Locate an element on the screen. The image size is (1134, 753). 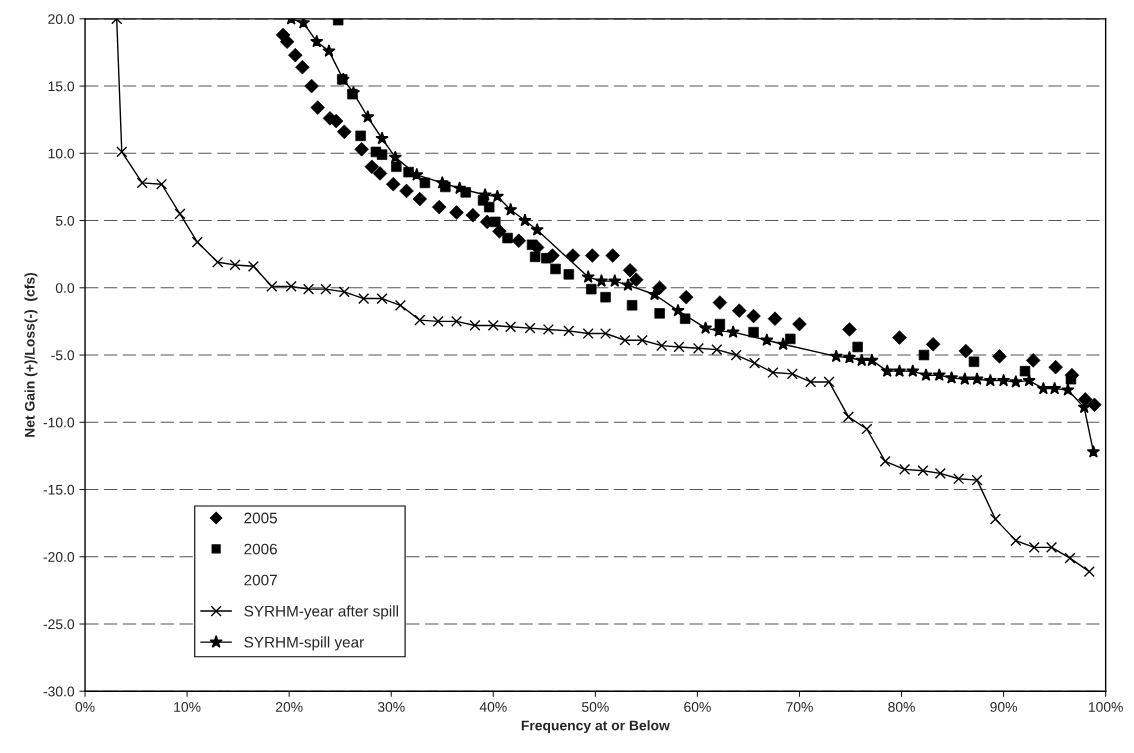
x-tick-label: 100% is located at coordinates (1105, 707).